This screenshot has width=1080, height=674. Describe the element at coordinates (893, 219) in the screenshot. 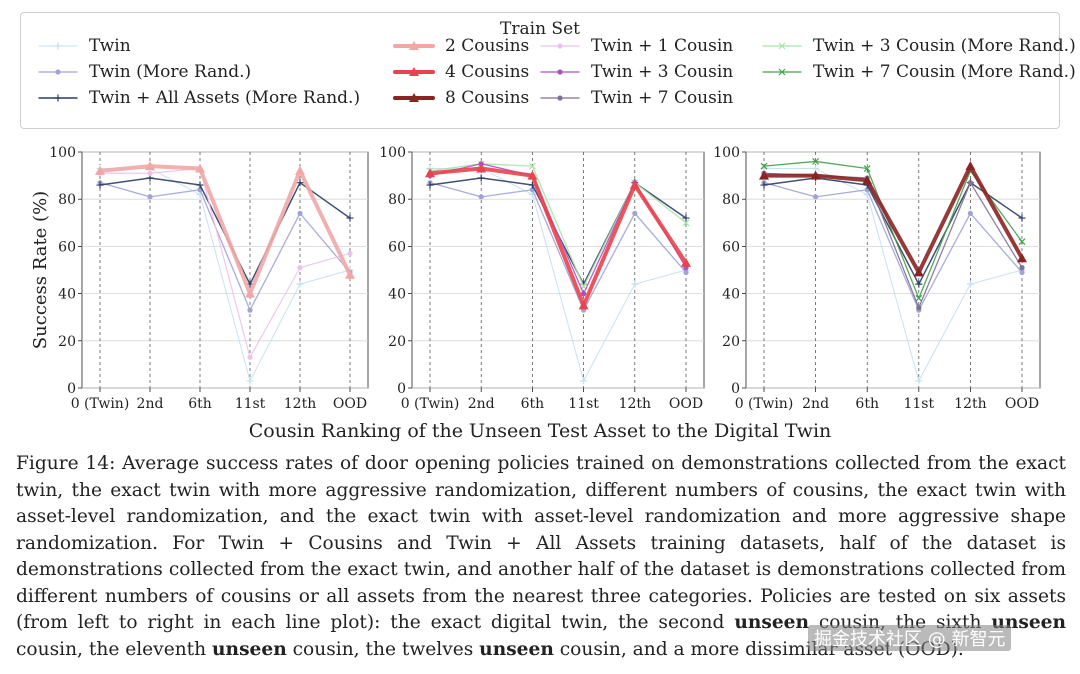

I see `series-8-cousins` at that location.